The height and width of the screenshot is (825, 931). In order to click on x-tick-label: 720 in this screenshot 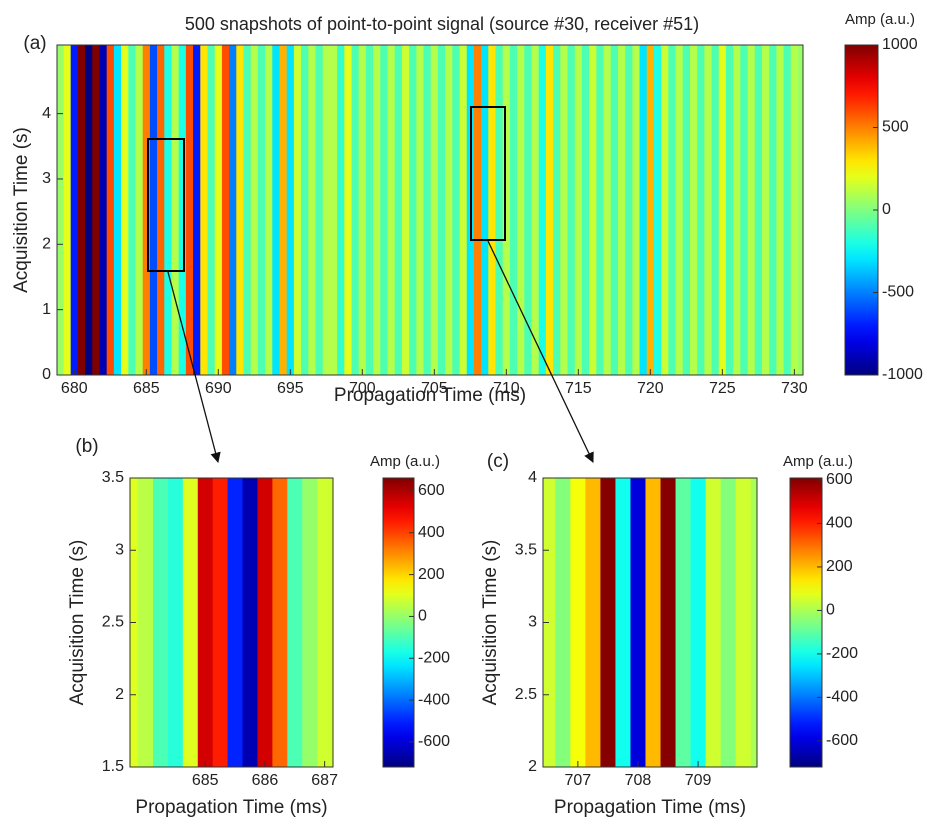, I will do `click(650, 388)`.